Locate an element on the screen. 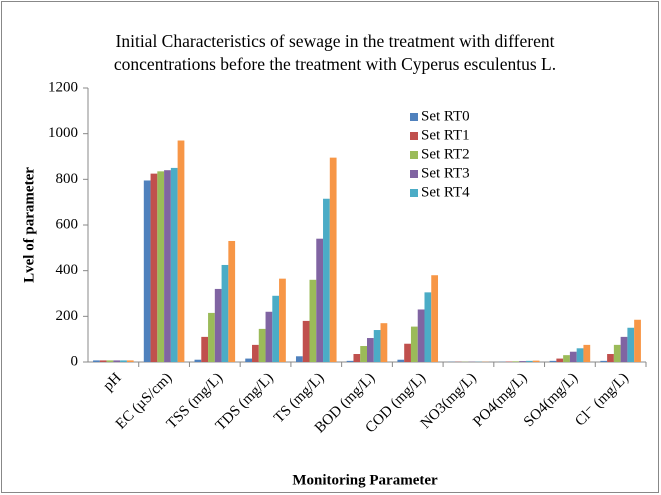  legend-label: Set RT4 is located at coordinates (445, 192).